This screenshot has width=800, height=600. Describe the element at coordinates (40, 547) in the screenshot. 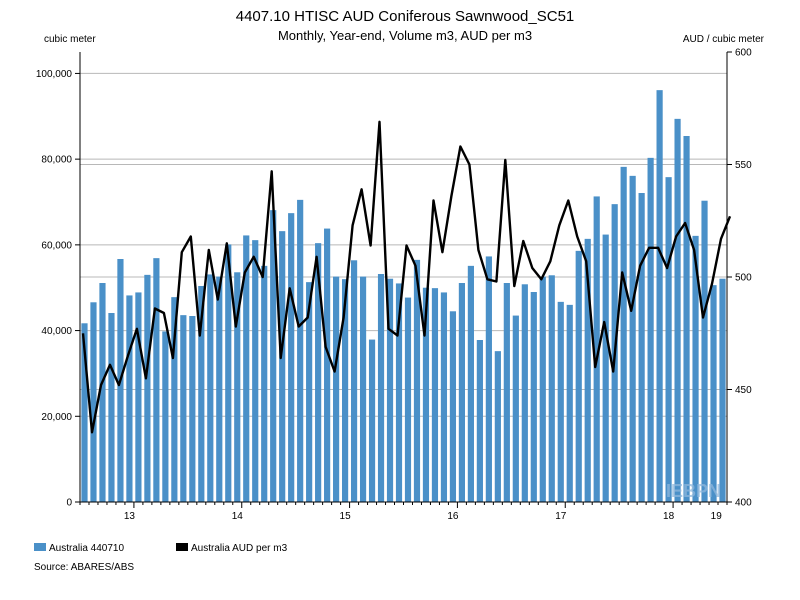

I see `legend-bar-swatch` at that location.